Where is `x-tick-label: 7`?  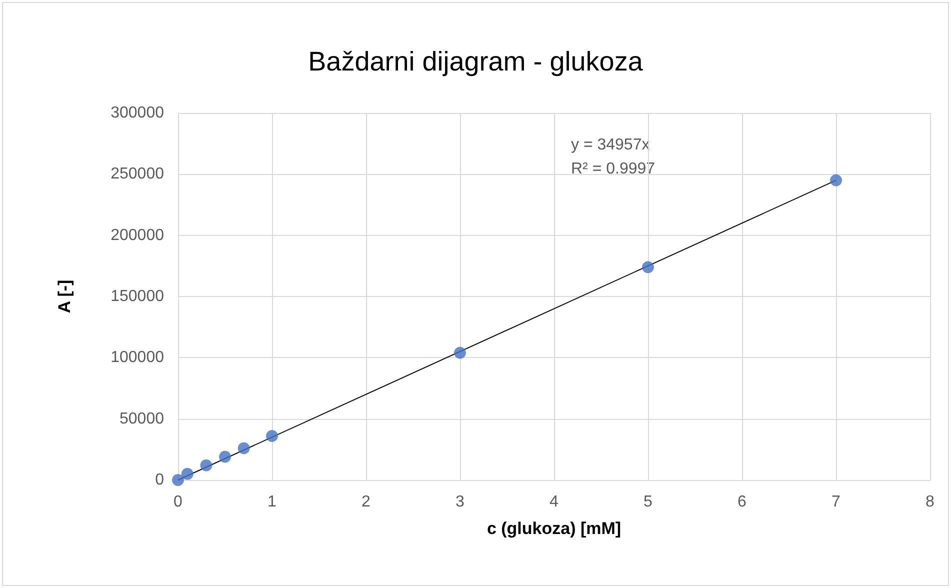 x-tick-label: 7 is located at coordinates (836, 502).